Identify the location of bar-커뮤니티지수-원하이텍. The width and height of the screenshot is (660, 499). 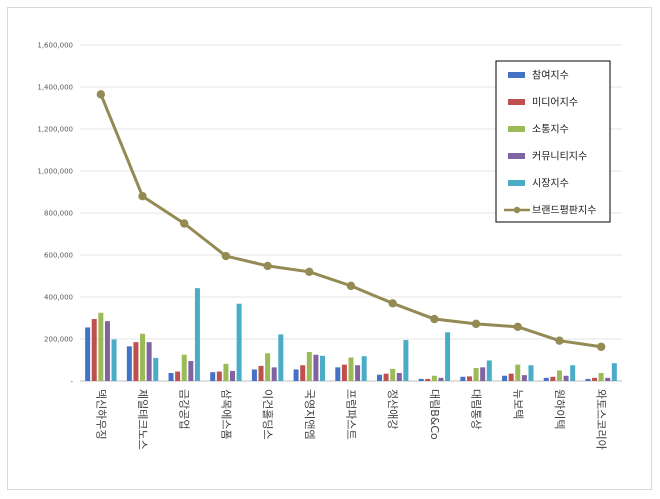
(566, 378).